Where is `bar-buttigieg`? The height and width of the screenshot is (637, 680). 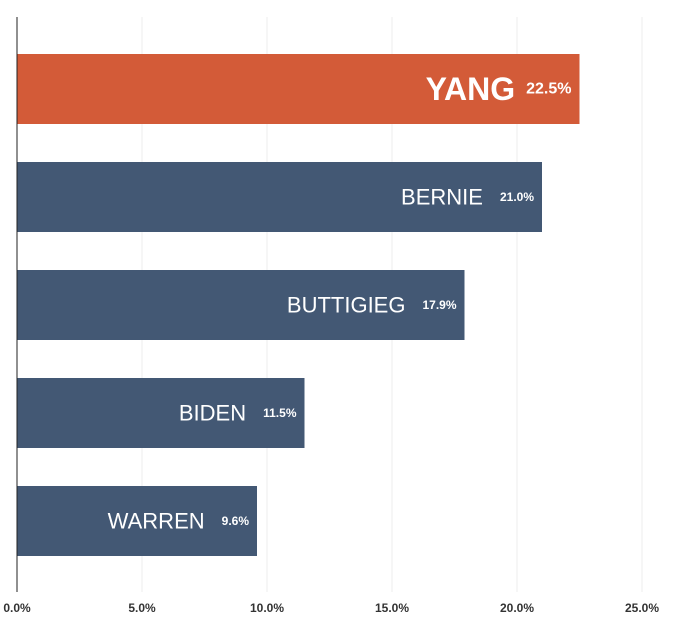 bar-buttigieg is located at coordinates (241, 305).